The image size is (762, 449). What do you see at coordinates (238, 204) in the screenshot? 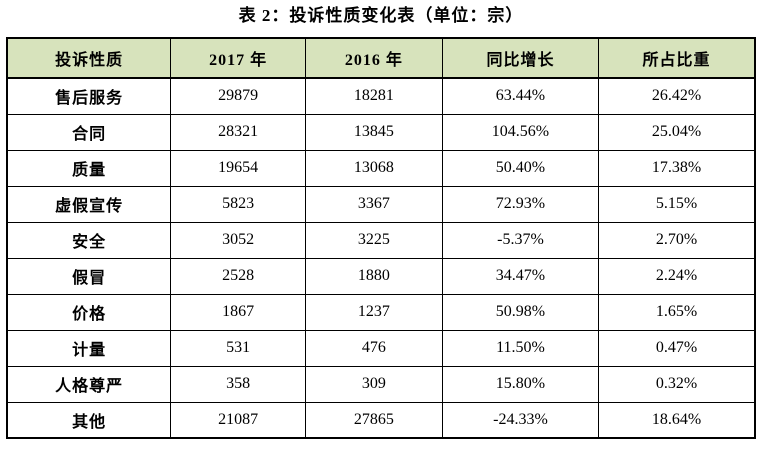
I see `data-cell: 5823` at bounding box center [238, 204].